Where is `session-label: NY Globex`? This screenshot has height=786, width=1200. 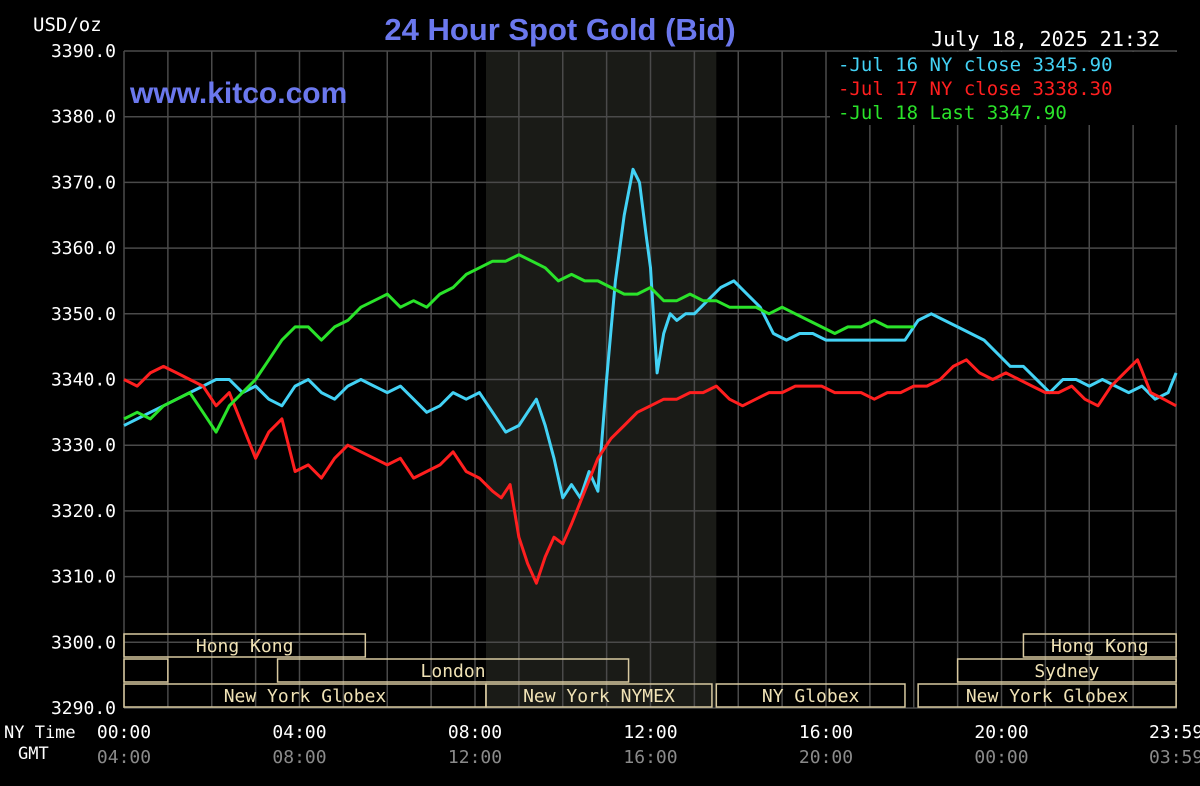
session-label: NY Globex is located at coordinates (811, 696).